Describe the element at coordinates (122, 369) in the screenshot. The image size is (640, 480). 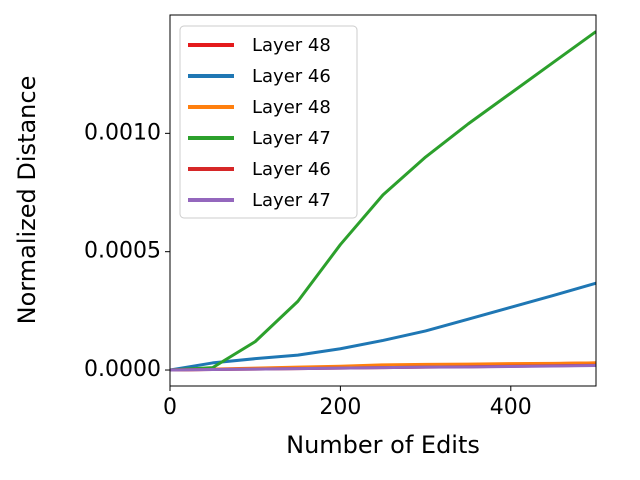
I see `y-tick-label: 0.0000` at that location.